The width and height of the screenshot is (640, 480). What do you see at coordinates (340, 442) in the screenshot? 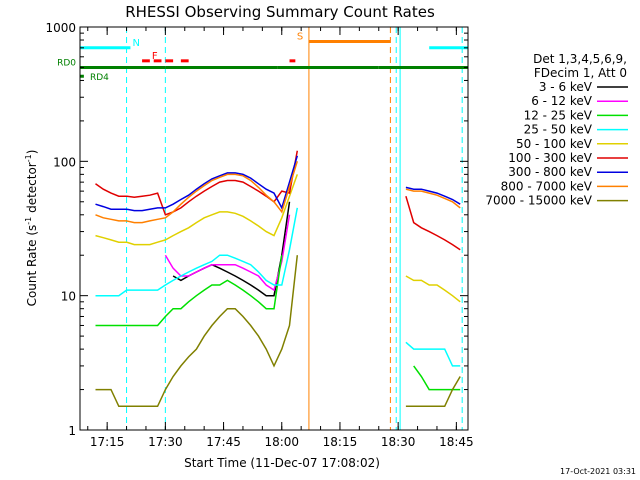
I see `x-tick-label: 18:15` at bounding box center [340, 442].